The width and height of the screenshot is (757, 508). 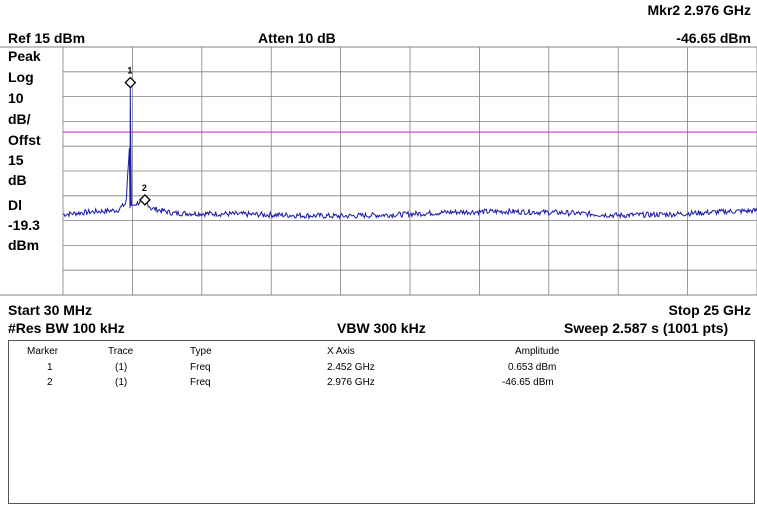 What do you see at coordinates (532, 367) in the screenshot?
I see `table-row-1-amplitude: 0.653 dBm` at bounding box center [532, 367].